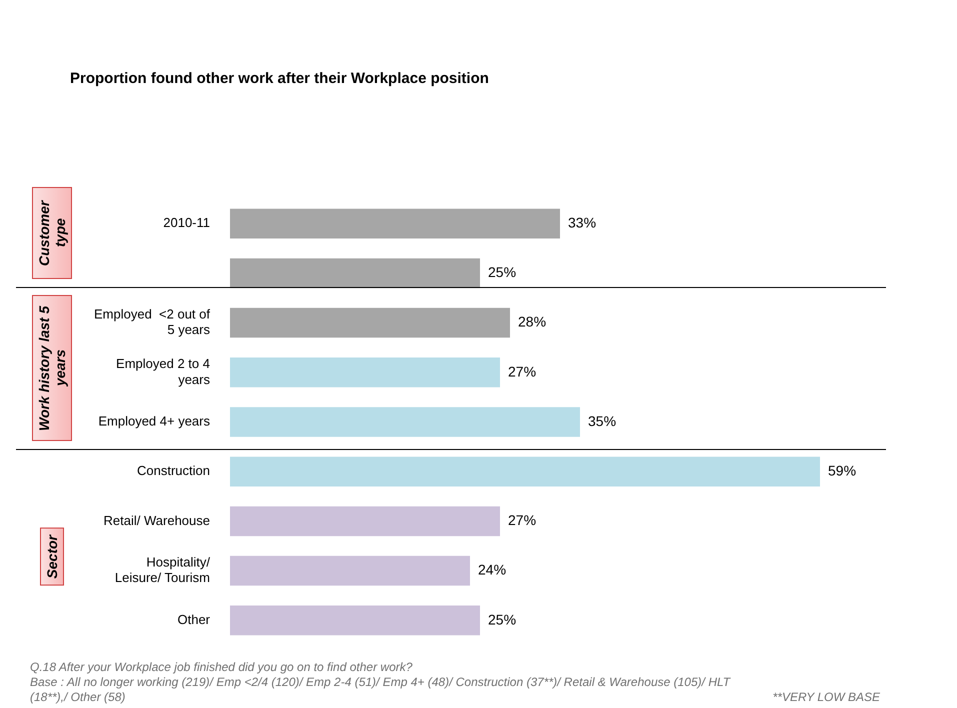  What do you see at coordinates (52, 233) in the screenshot?
I see `text: Customer type` at bounding box center [52, 233].